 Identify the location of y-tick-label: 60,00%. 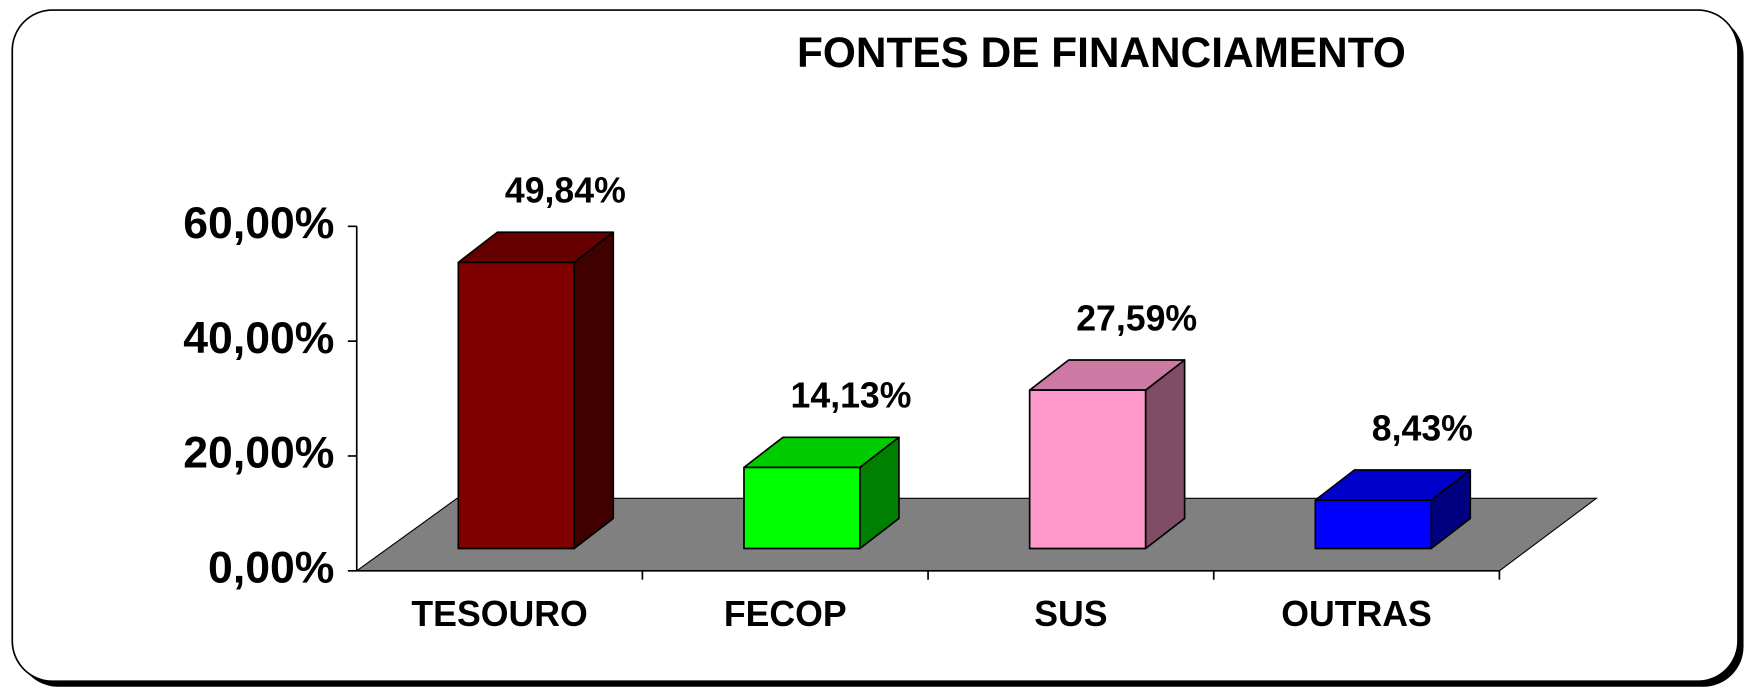
(258, 223).